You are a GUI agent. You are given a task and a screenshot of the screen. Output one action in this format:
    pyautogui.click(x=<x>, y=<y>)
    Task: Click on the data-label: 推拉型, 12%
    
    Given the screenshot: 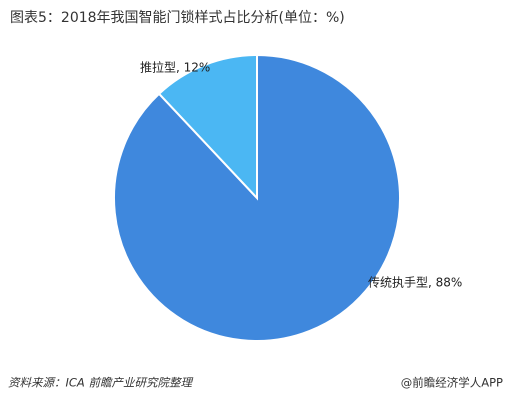 What is the action you would take?
    pyautogui.click(x=175, y=67)
    